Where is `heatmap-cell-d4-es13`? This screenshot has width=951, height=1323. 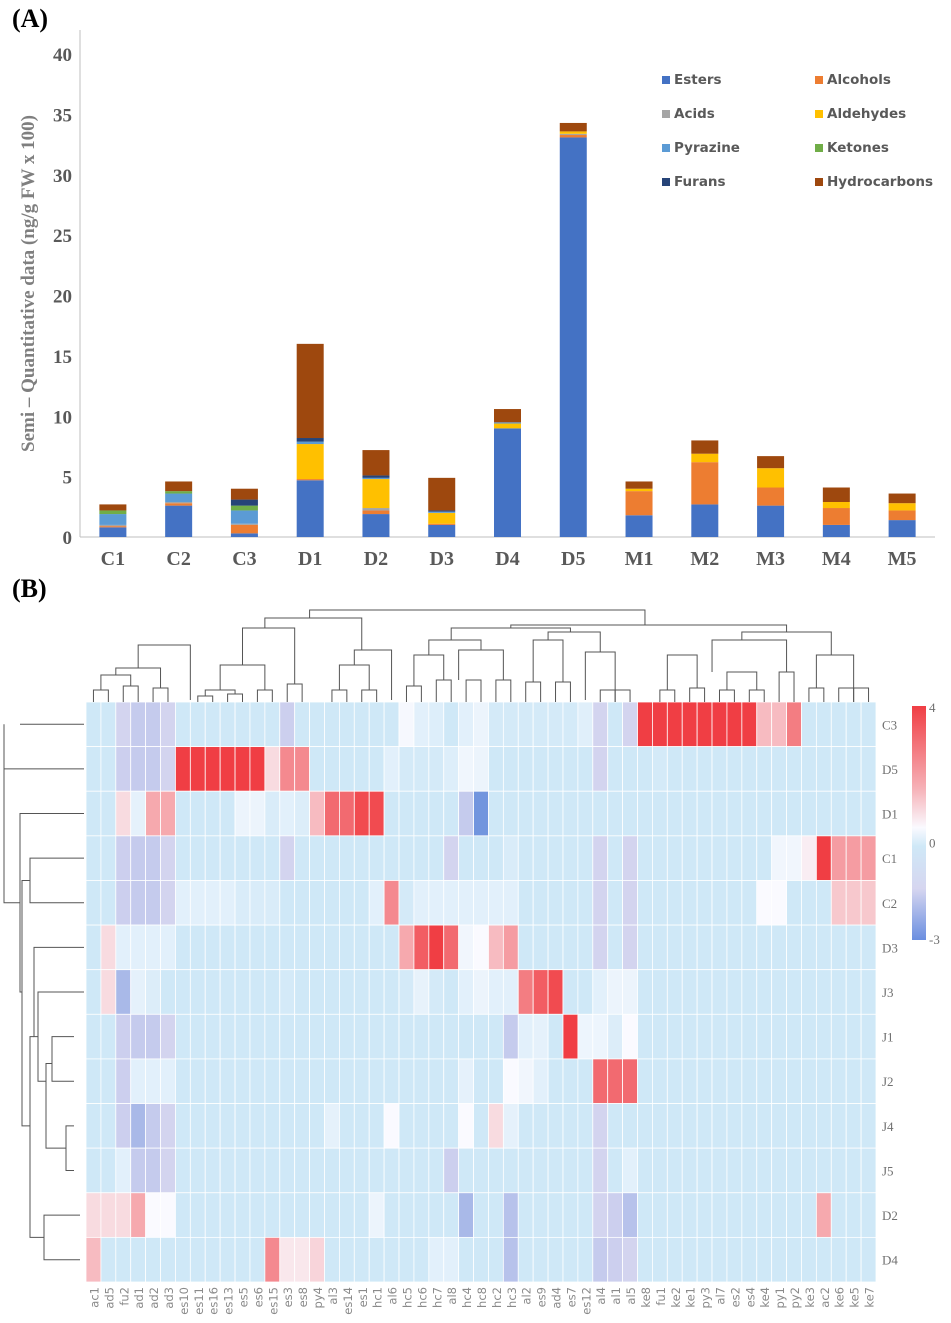
heatmap-cell-d4-es13 is located at coordinates (227, 1259).